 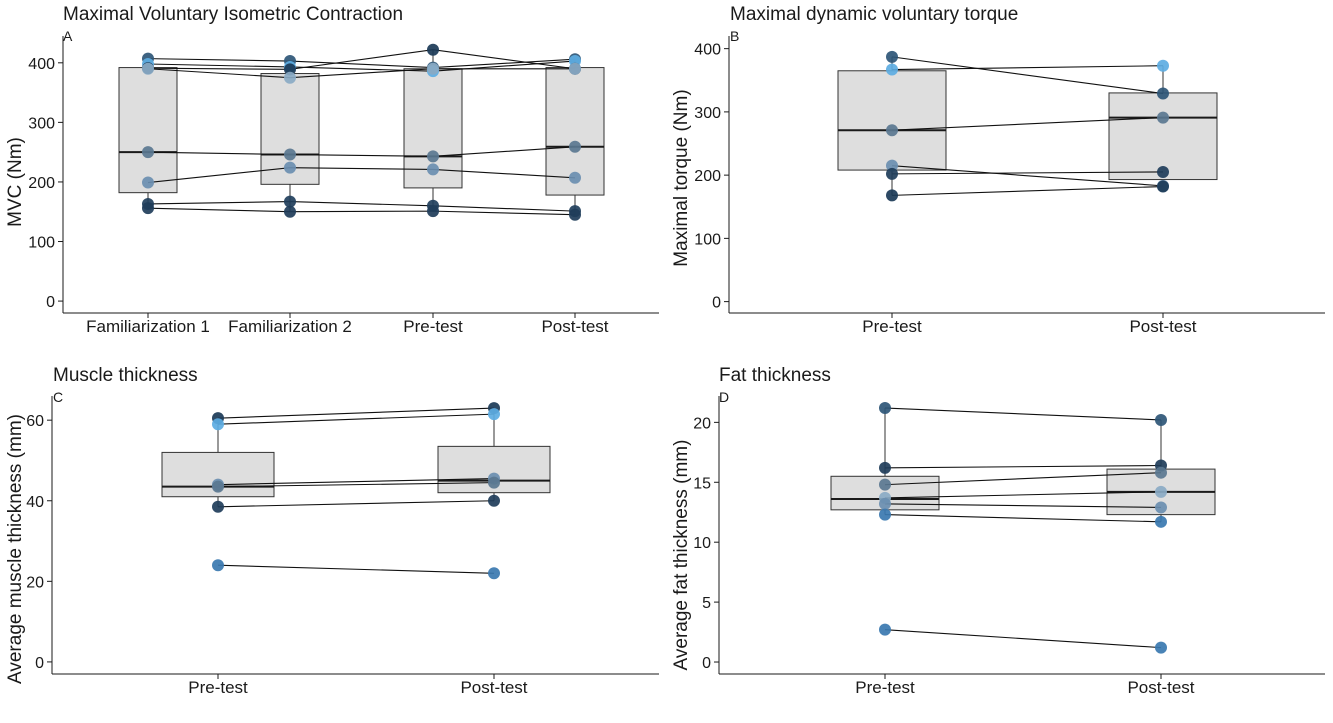 I want to click on panel-b-y-tick-label: 400, so click(x=707, y=50).